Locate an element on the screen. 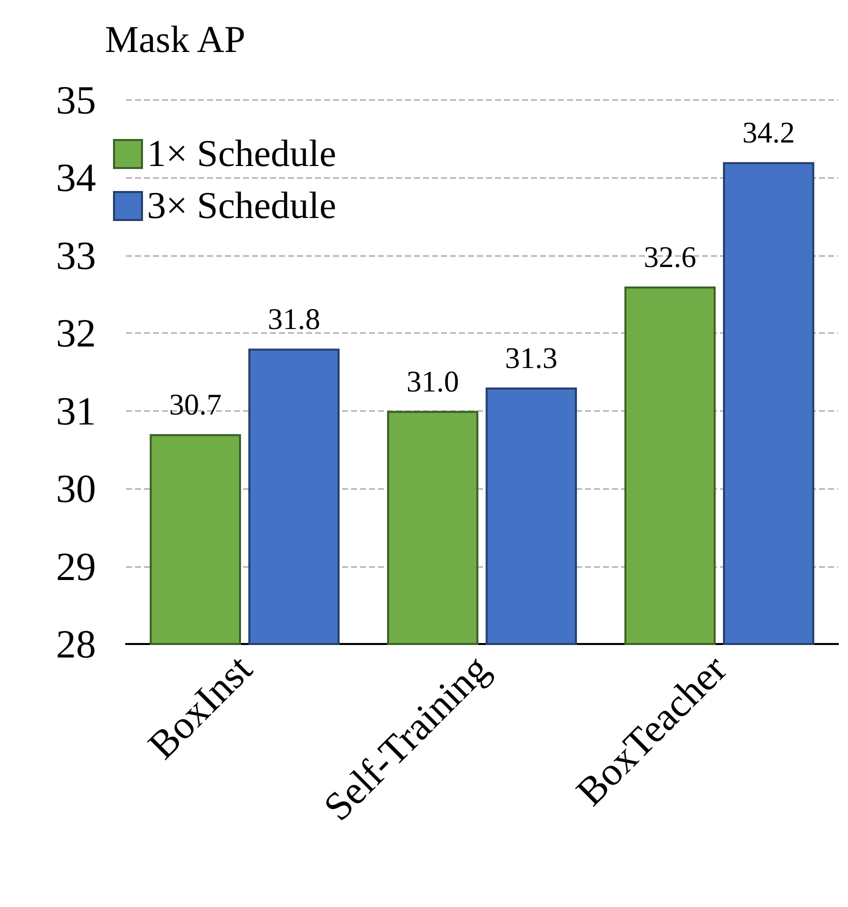  legend-label: 1× Schedule is located at coordinates (241, 154).